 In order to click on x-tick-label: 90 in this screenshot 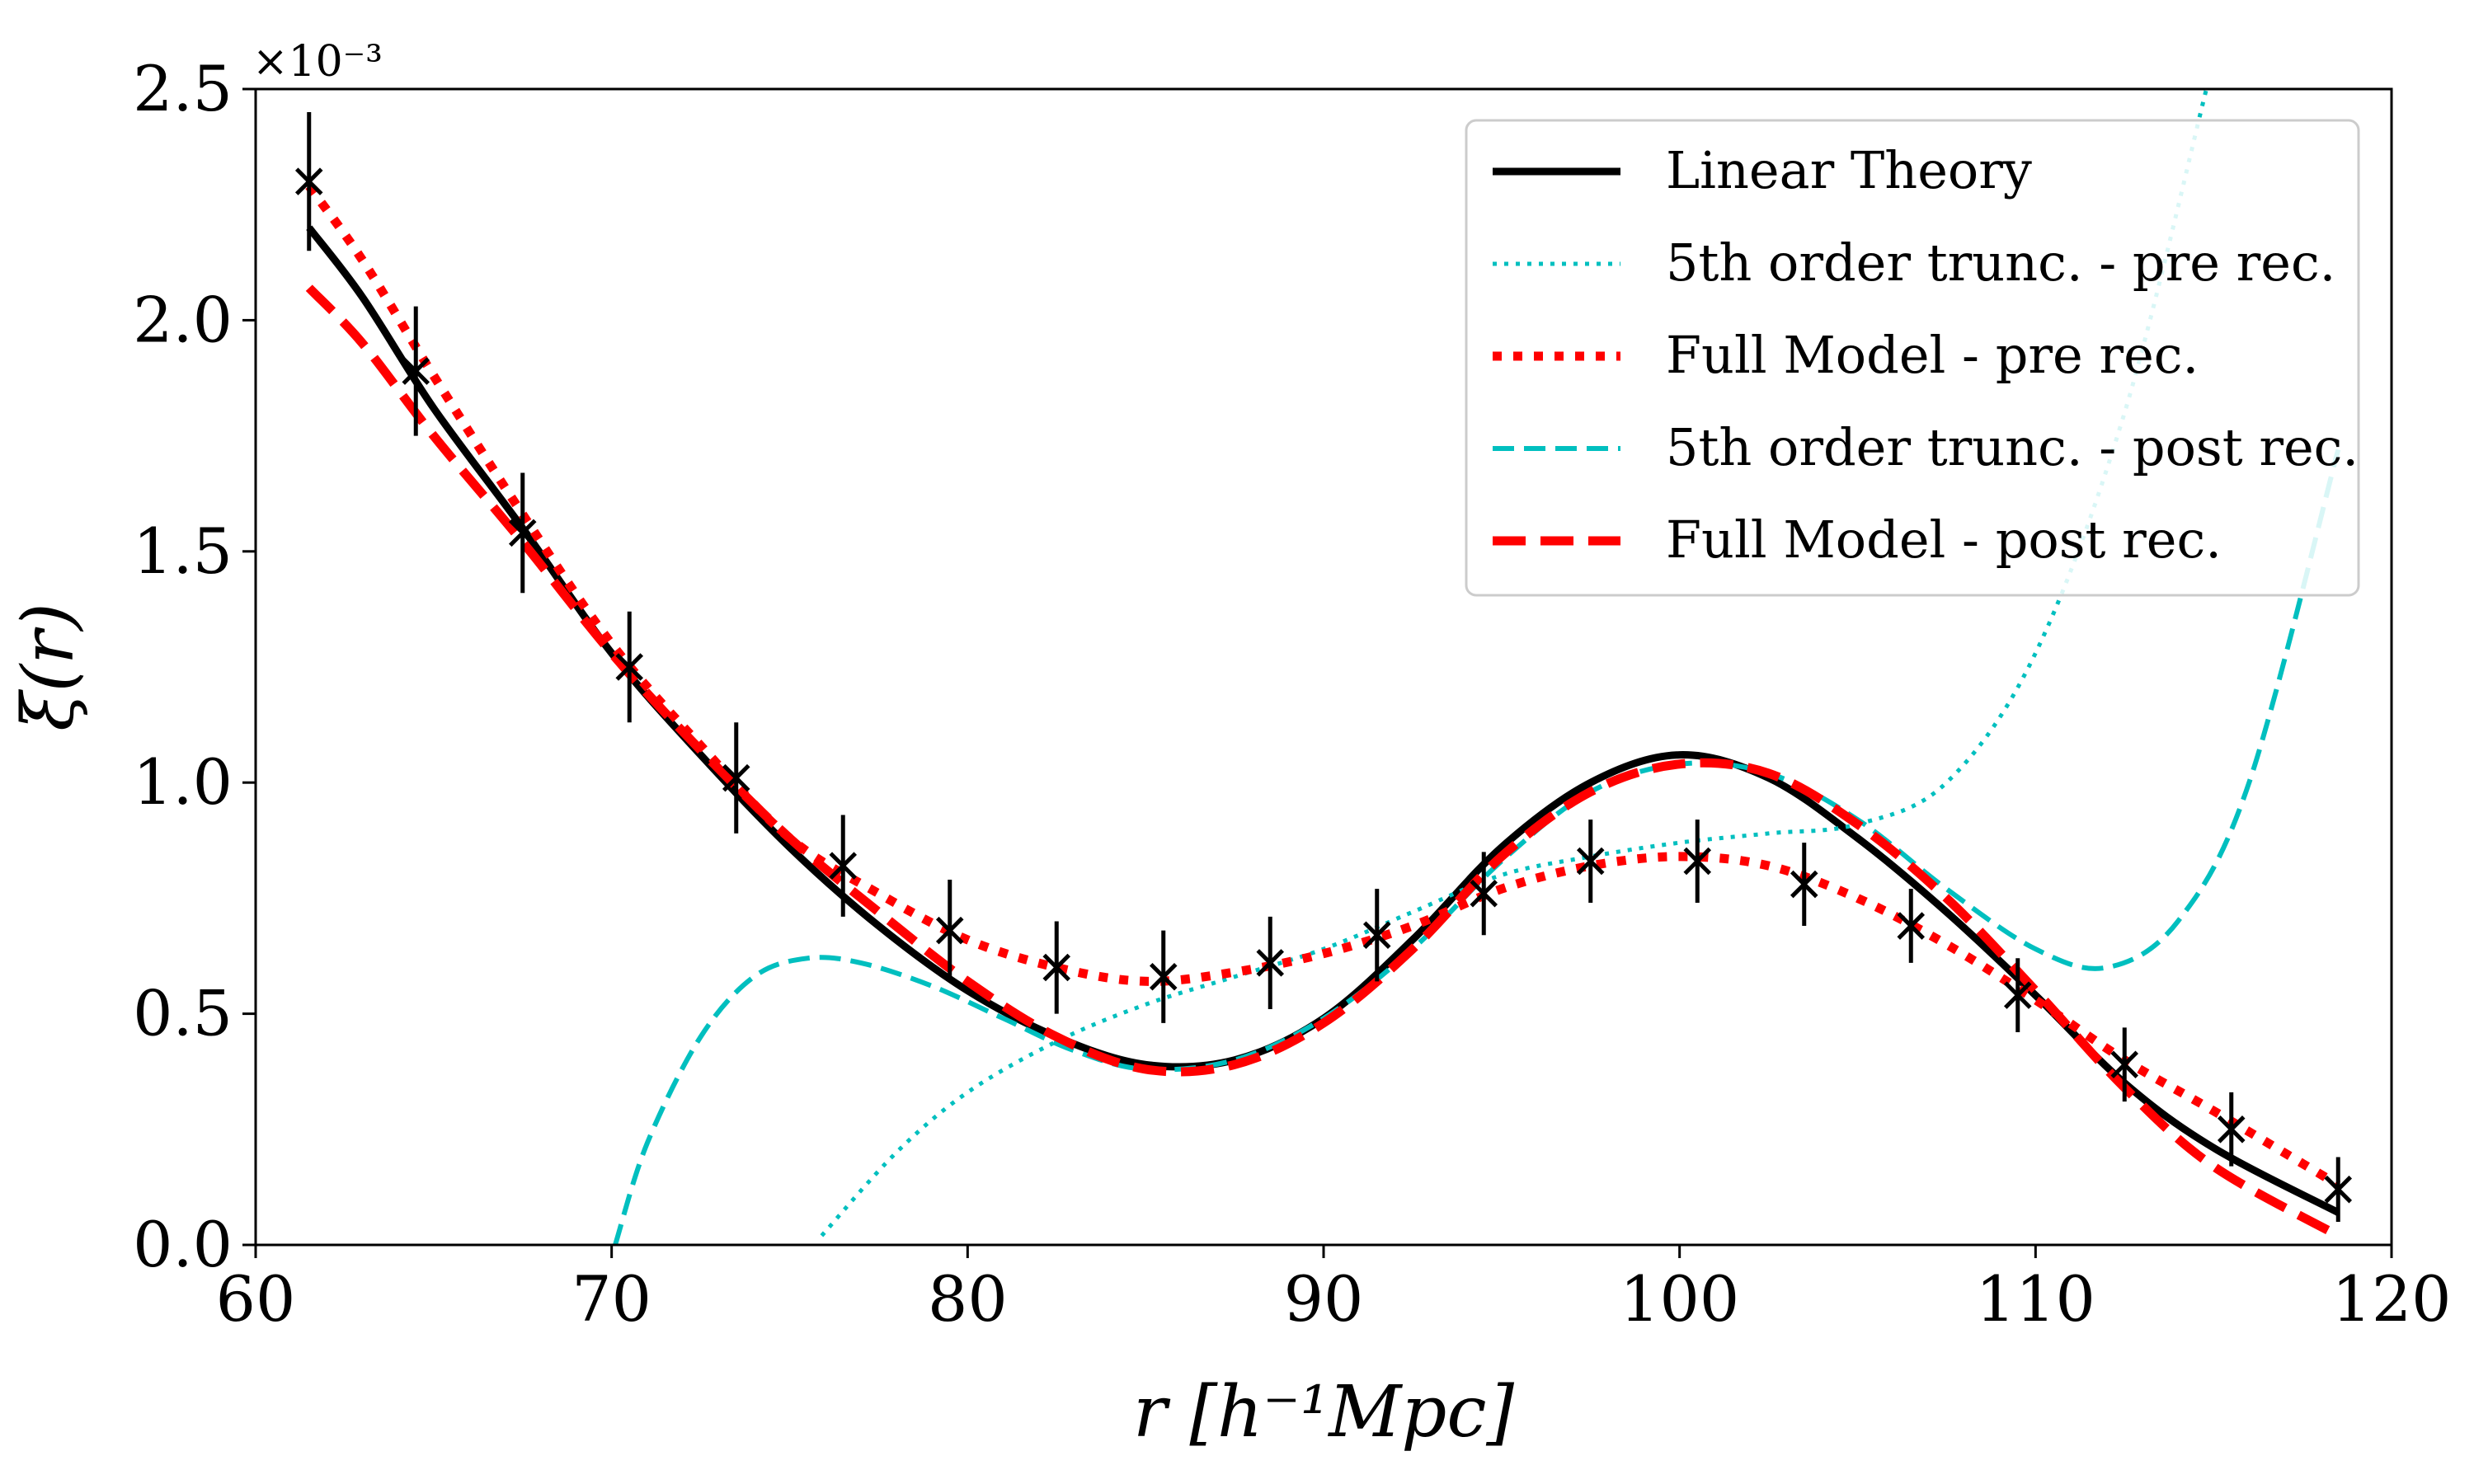, I will do `click(1324, 1299)`.